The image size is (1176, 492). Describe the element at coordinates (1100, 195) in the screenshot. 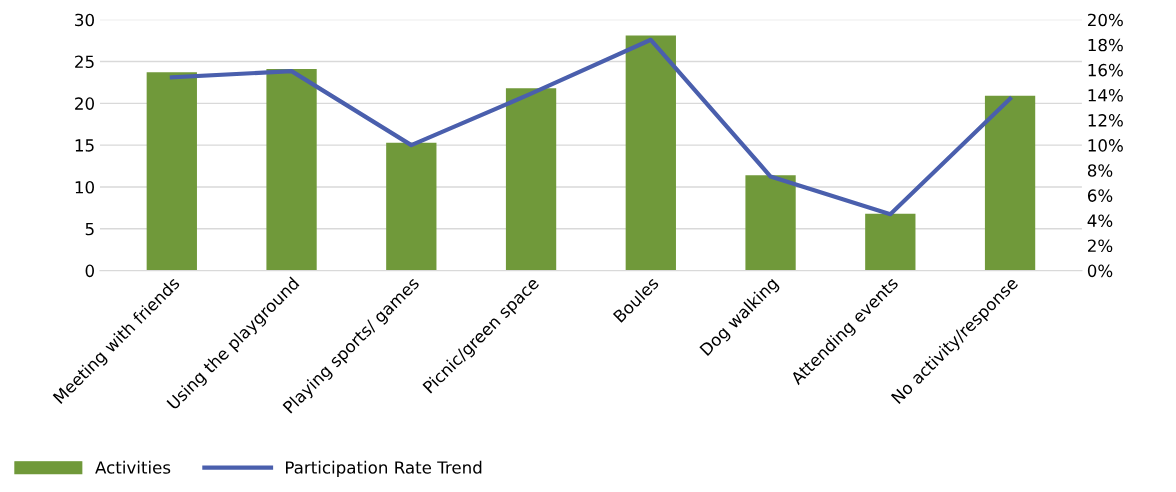

I see `y2-tick-label: 6%` at that location.